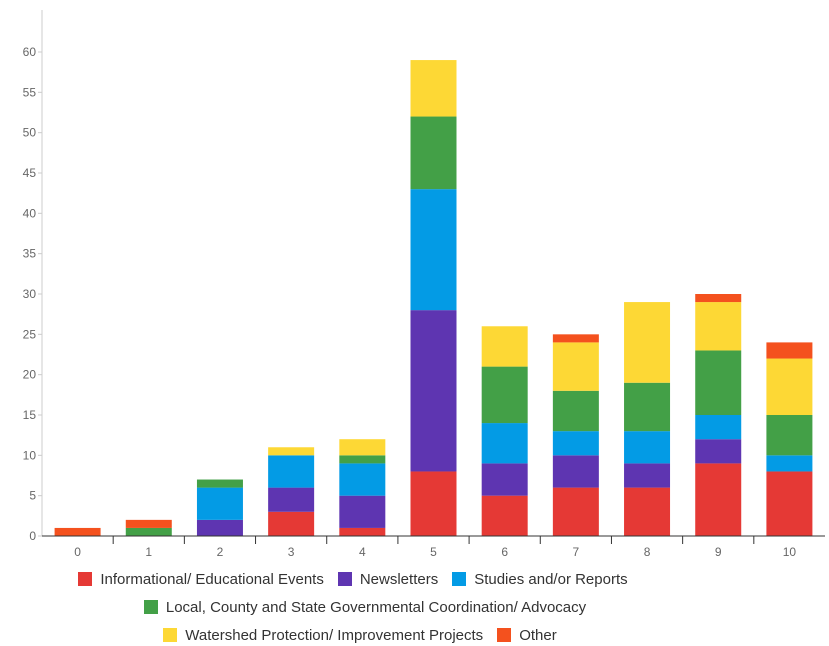  I want to click on y-tick-label: 0, so click(32, 536).